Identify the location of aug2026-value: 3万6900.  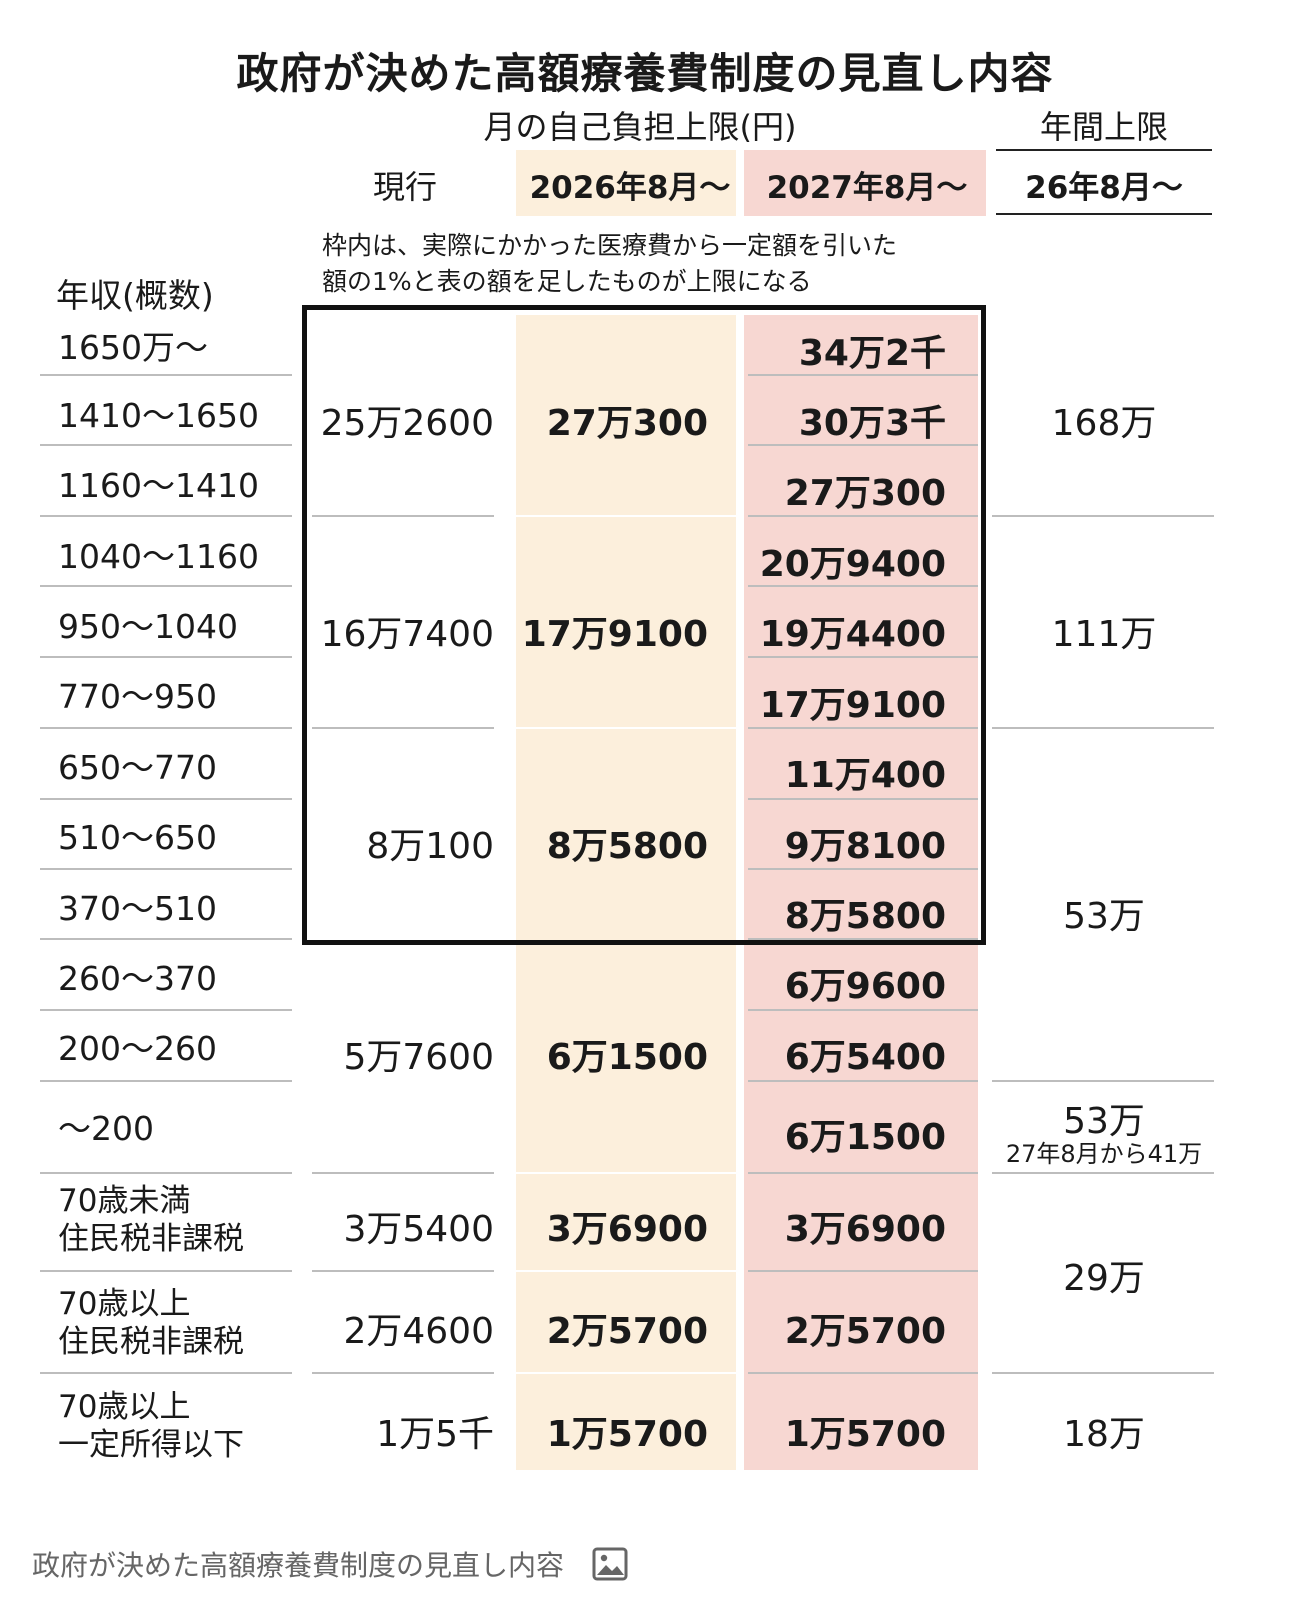
(627, 1229).